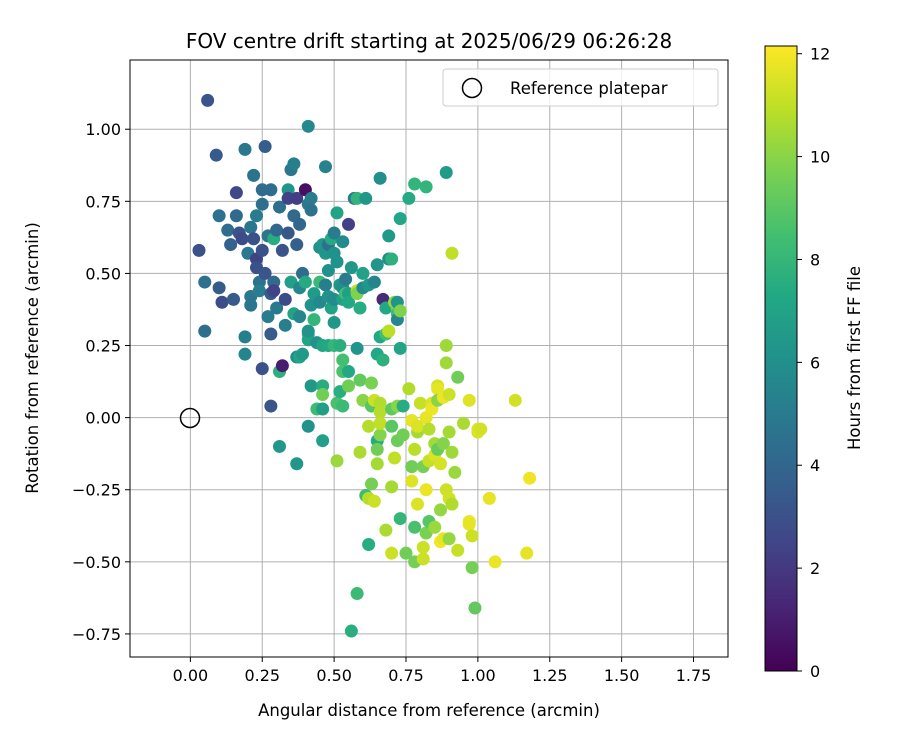 The width and height of the screenshot is (900, 750). Describe the element at coordinates (815, 671) in the screenshot. I see `colorbar-tick-label: 0` at that location.